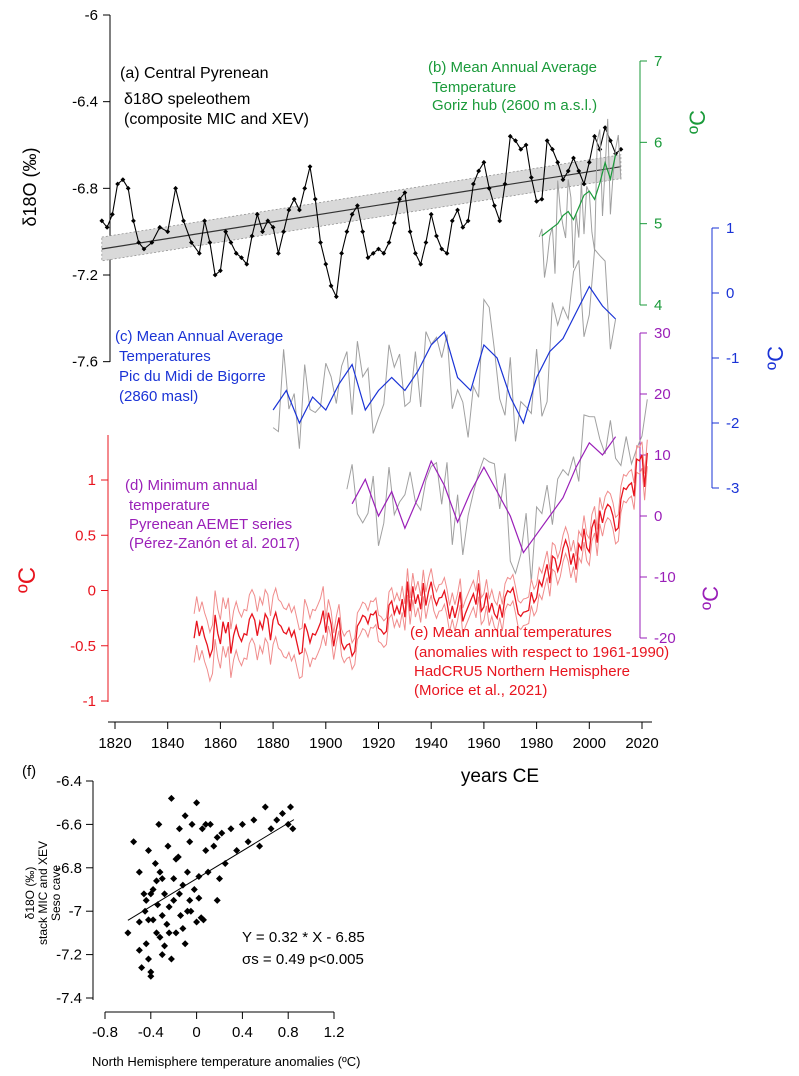  What do you see at coordinates (192, 376) in the screenshot?
I see `panel-c-caption-3: Pic du Midi de Bigorre` at bounding box center [192, 376].